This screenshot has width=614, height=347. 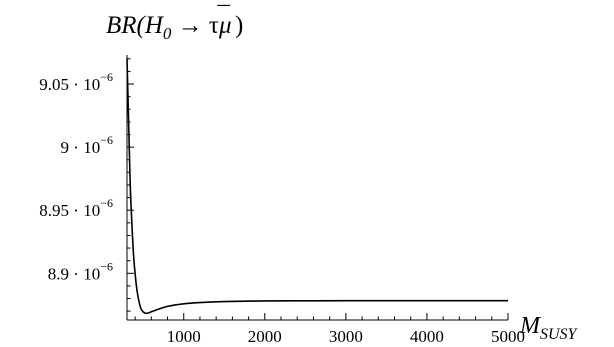 What do you see at coordinates (265, 336) in the screenshot?
I see `x-tick-label: 2000` at bounding box center [265, 336].